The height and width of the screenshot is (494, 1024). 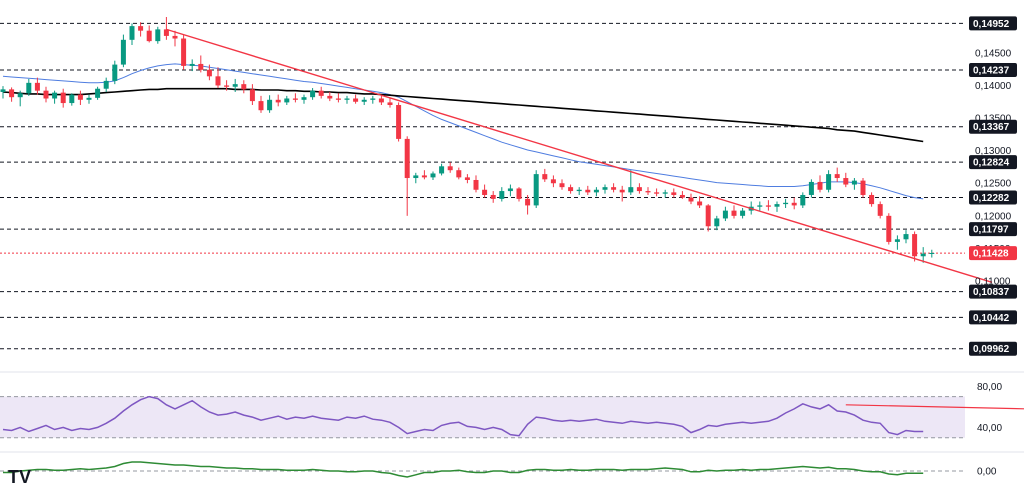 I want to click on rsi-indicator, so click(x=512, y=417).